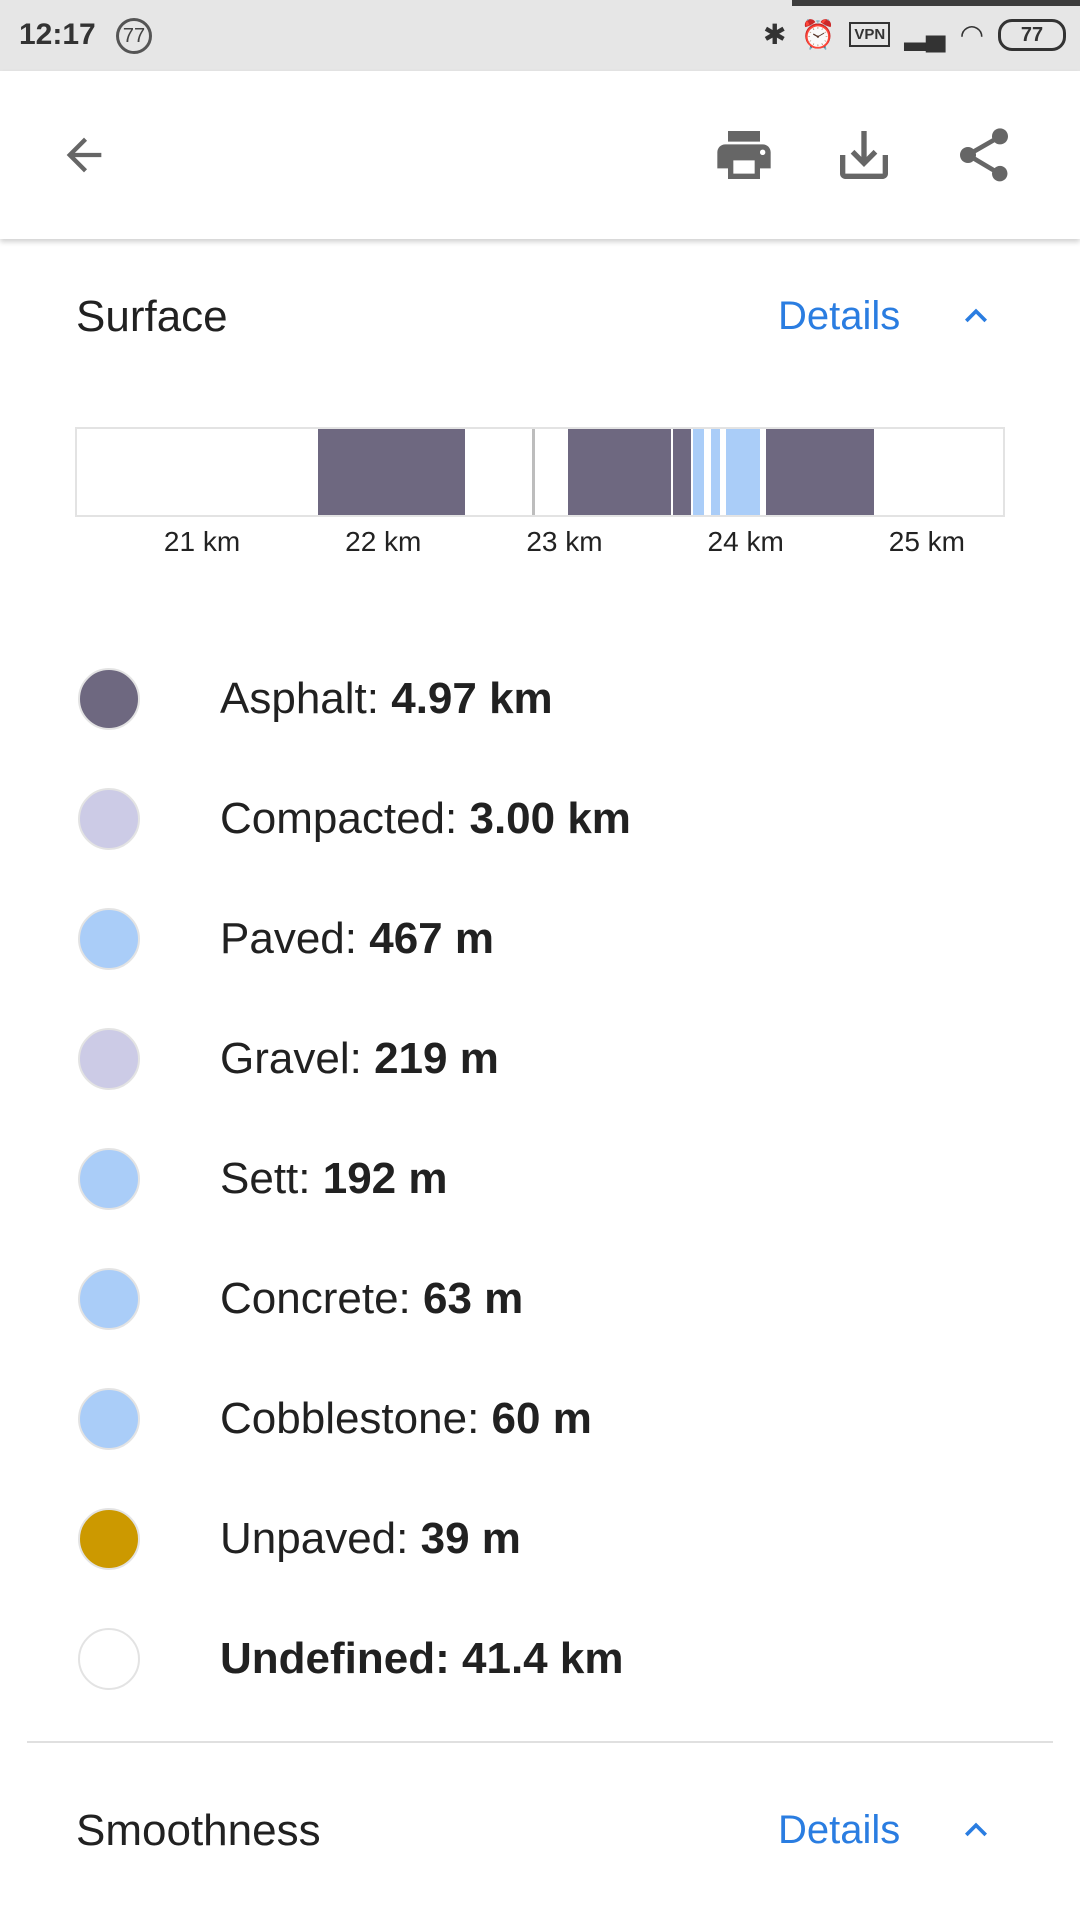 This screenshot has height=1920, width=1080. I want to click on share-icon, so click(984, 155).